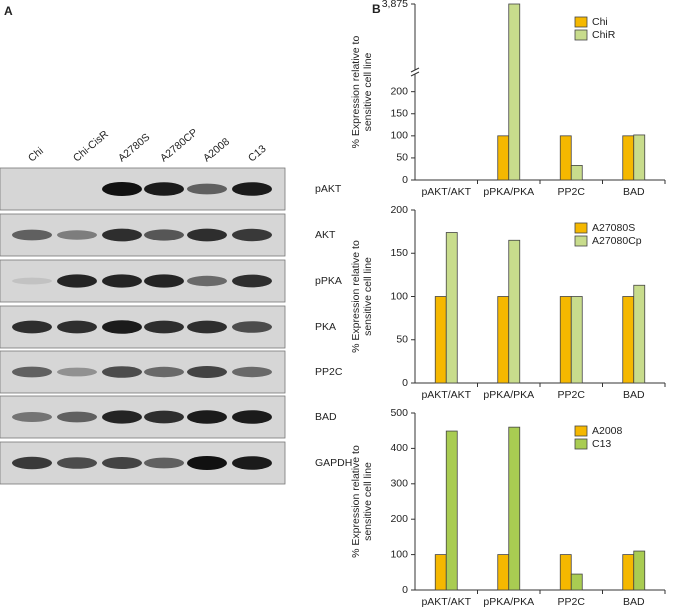 This screenshot has height=609, width=677. I want to click on panel-label: B, so click(376, 9).